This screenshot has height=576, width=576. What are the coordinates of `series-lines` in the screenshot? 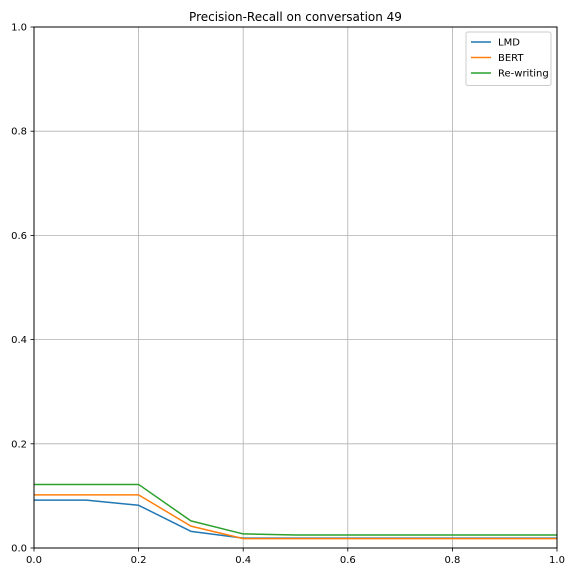 It's located at (295, 511).